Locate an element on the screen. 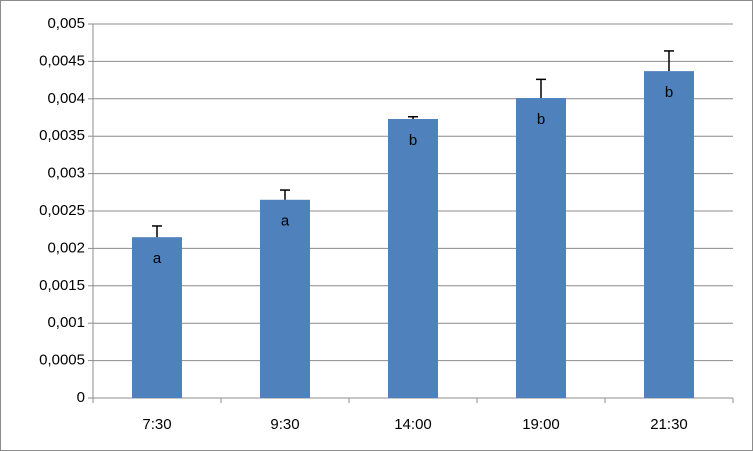 The width and height of the screenshot is (753, 451). y-tick-label: 0,004 is located at coordinates (66, 98).